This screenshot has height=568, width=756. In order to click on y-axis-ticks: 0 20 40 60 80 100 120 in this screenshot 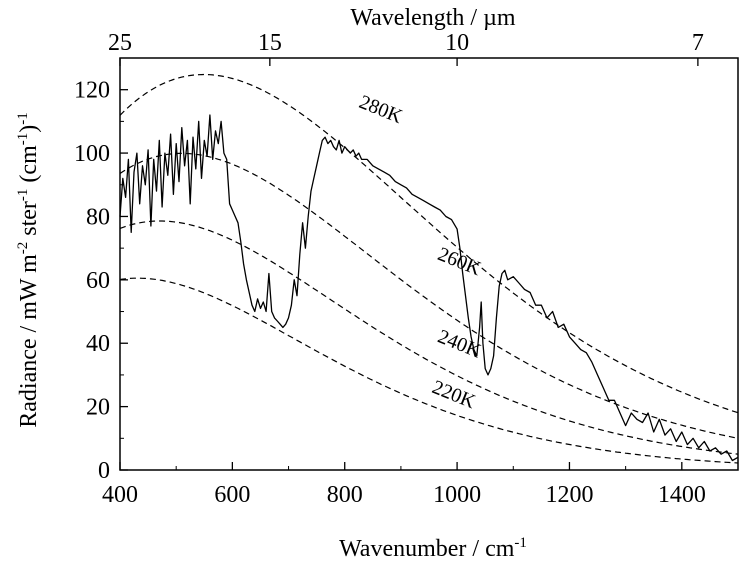, I will do `click(101, 281)`.